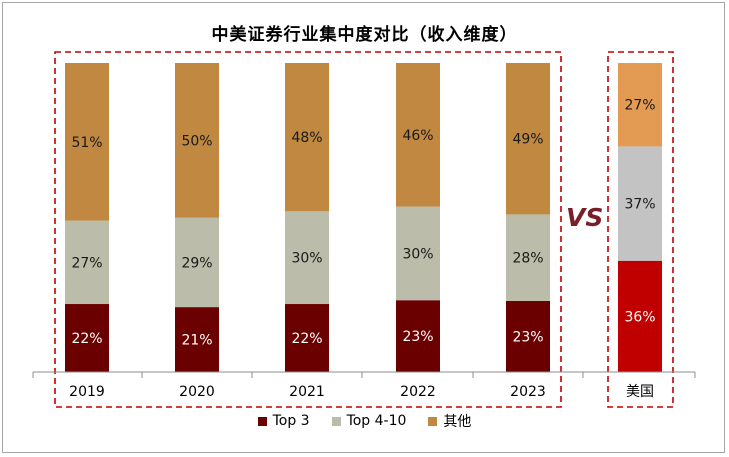 The height and width of the screenshot is (457, 729). I want to click on bar-2021-data-label-0: 22%, so click(306, 339).